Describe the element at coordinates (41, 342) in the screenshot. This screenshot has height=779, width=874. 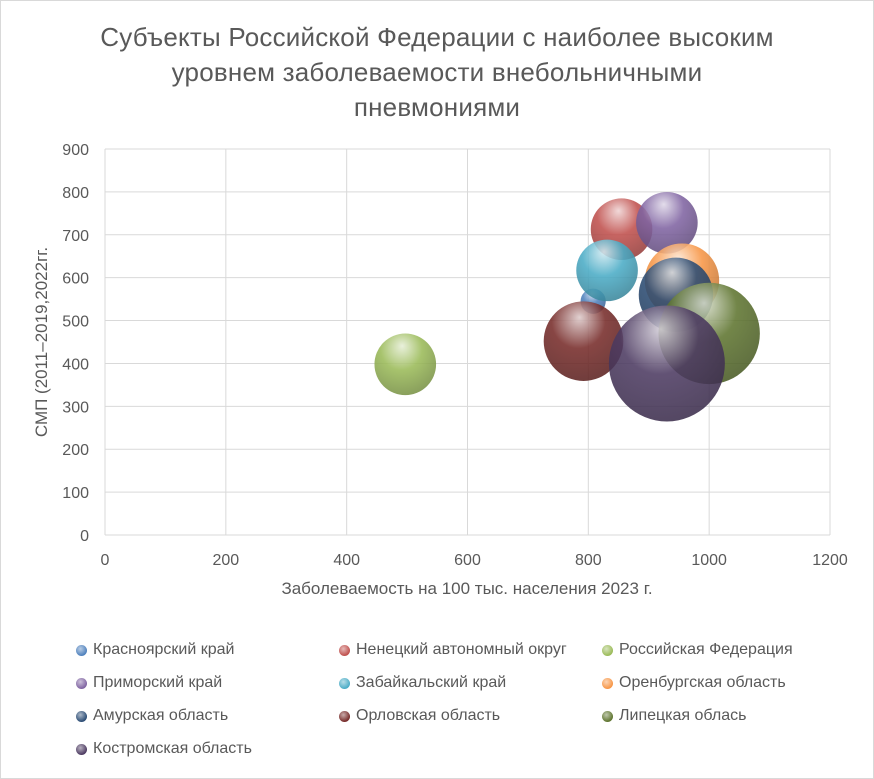
I see `y-axis-label: СМП (2011–2019,2022гг.` at that location.